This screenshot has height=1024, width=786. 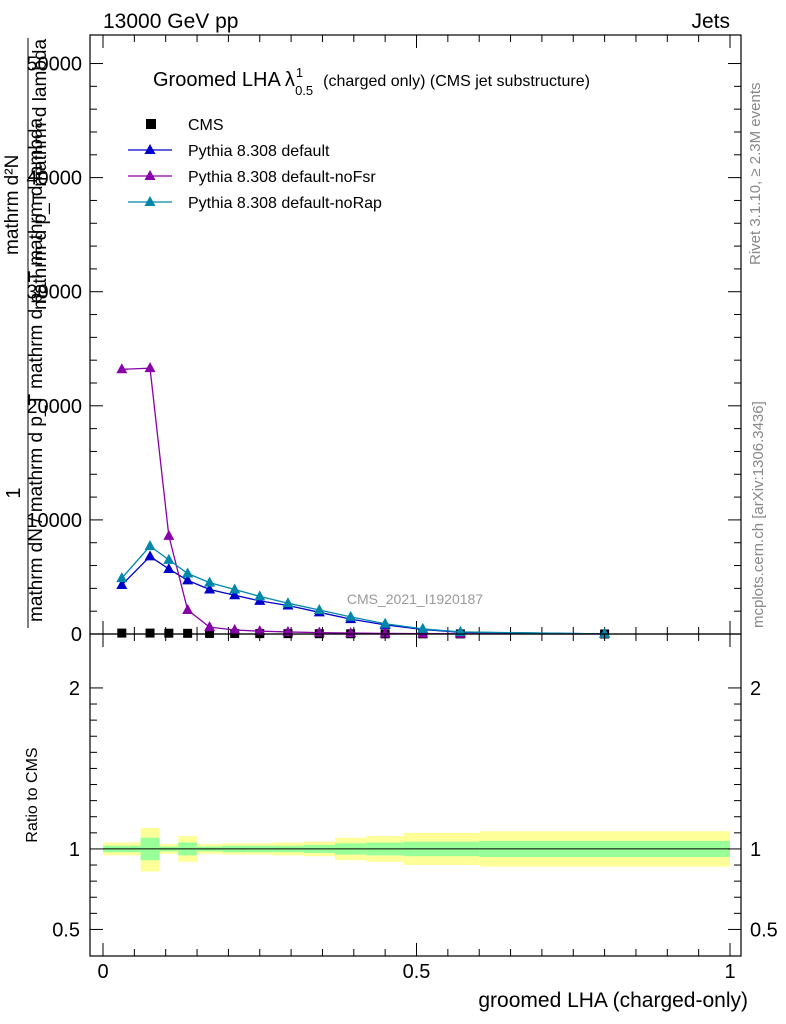 What do you see at coordinates (74, 850) in the screenshot?
I see `ratio-y-tick-label: 1` at bounding box center [74, 850].